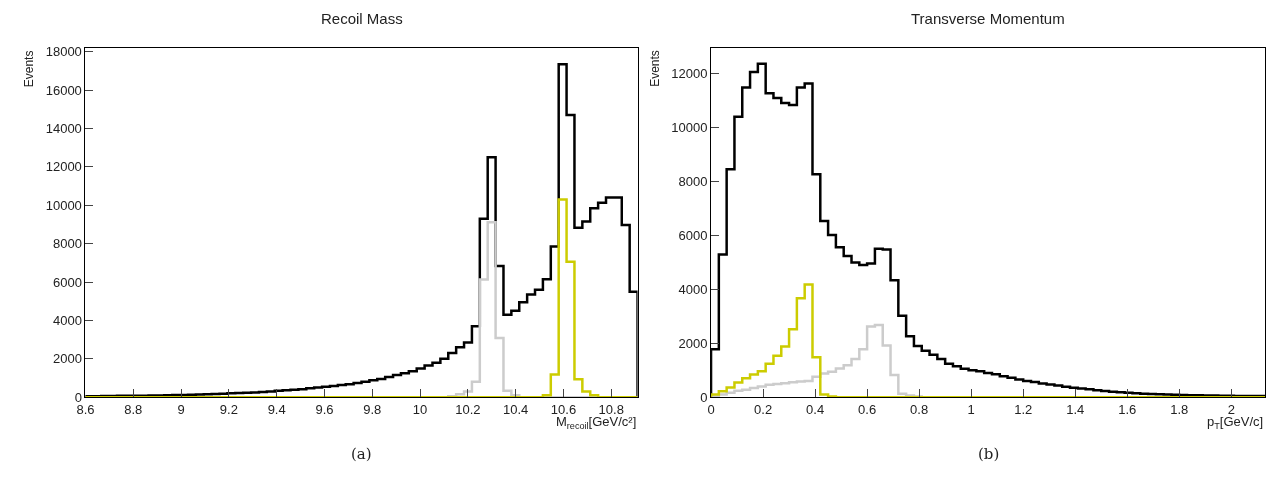  What do you see at coordinates (867, 409) in the screenshot?
I see `x-tick-label: 0.6` at bounding box center [867, 409].